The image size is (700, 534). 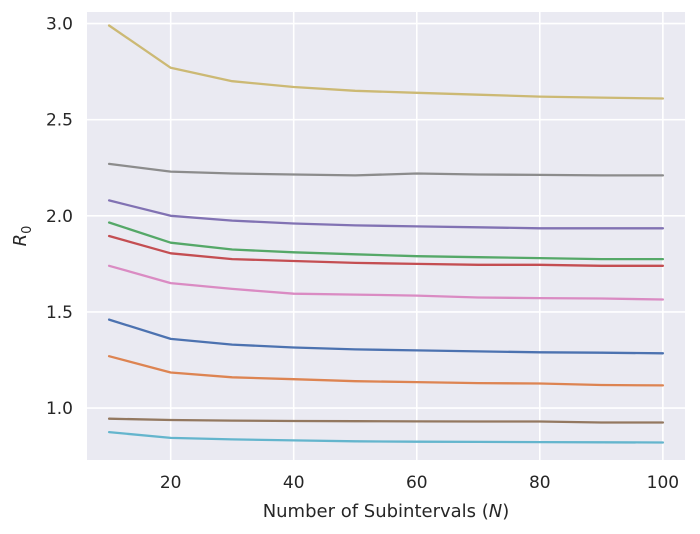 I want to click on x-axis-label: Number of Subintervals (N), so click(x=386, y=511).